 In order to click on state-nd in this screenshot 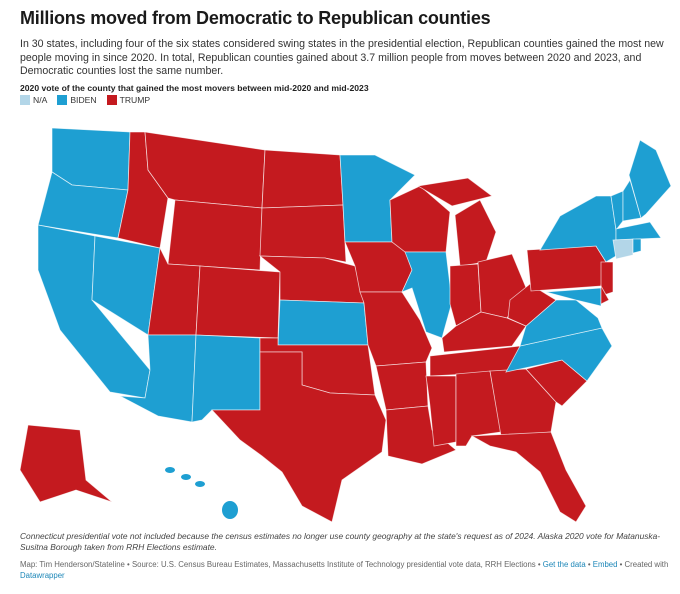, I will do `click(302, 179)`.